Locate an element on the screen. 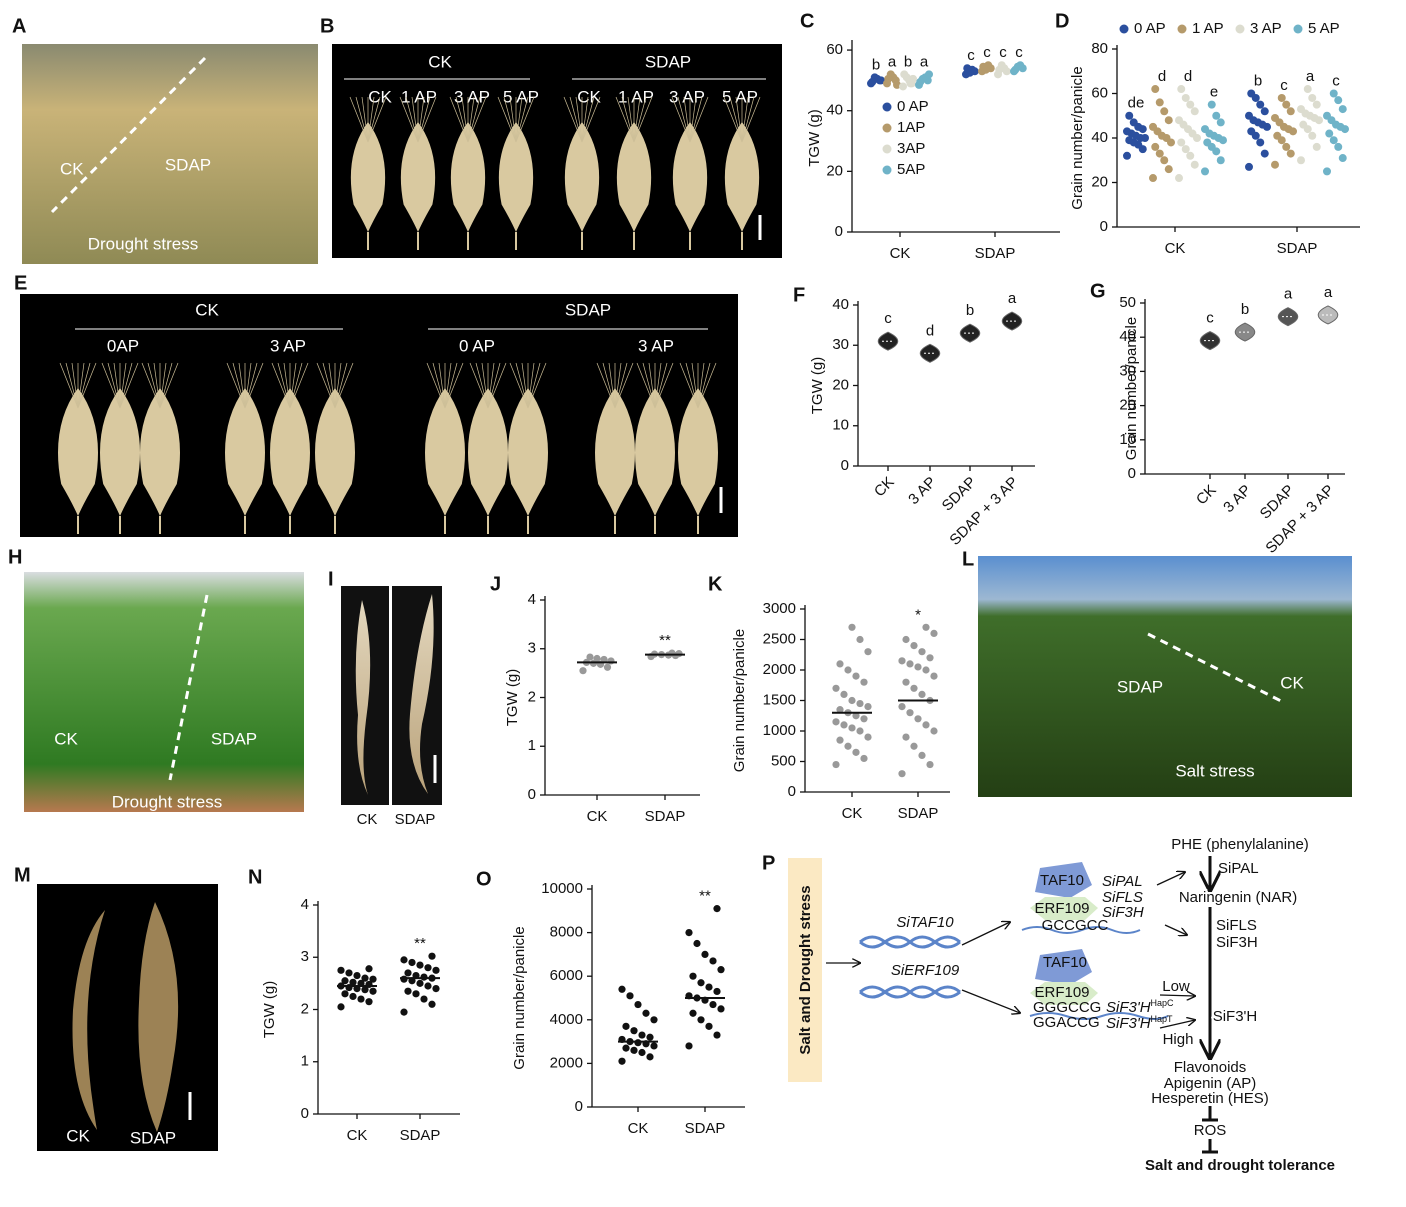  photo-label: SDAP is located at coordinates (234, 738).